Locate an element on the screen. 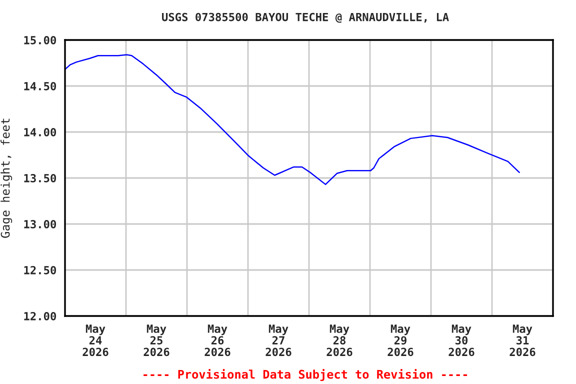  x-tick-label: May 25 2026 is located at coordinates (157, 340).